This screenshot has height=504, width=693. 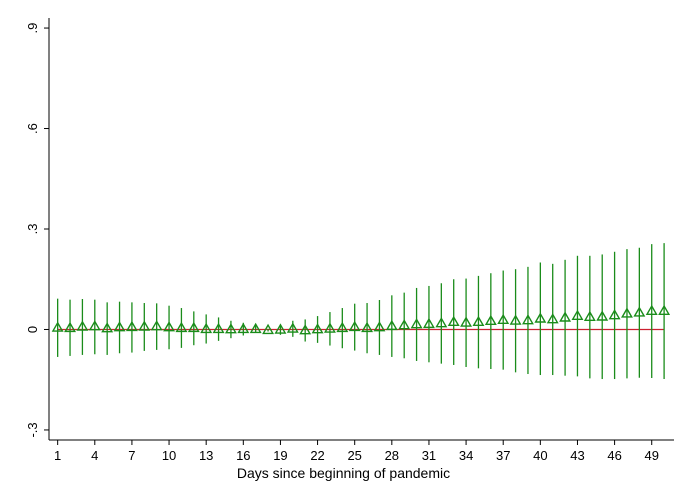 I want to click on x-tick-label: 7, so click(x=131, y=455).